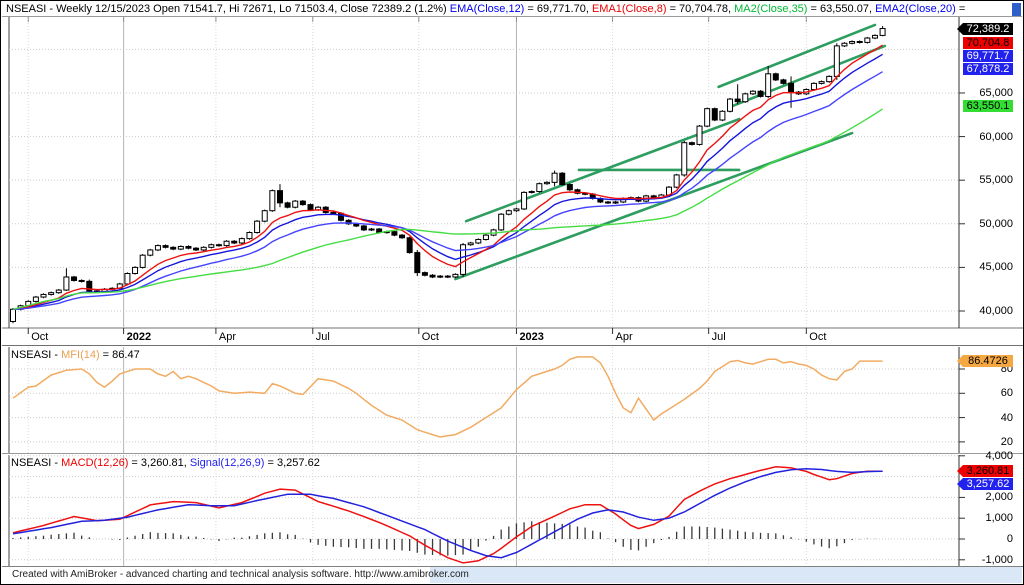  What do you see at coordinates (227, 463) in the screenshot?
I see `title-segment: Signal(12,26,9)` at bounding box center [227, 463].